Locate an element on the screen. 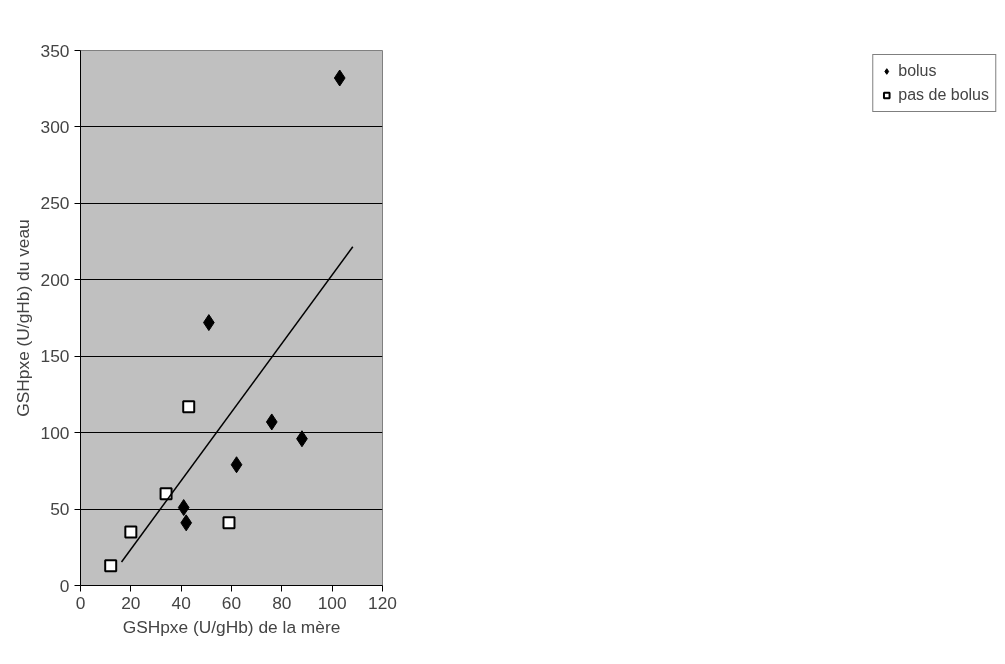 The width and height of the screenshot is (1005, 664). x-tick-label: 20 is located at coordinates (131, 602).